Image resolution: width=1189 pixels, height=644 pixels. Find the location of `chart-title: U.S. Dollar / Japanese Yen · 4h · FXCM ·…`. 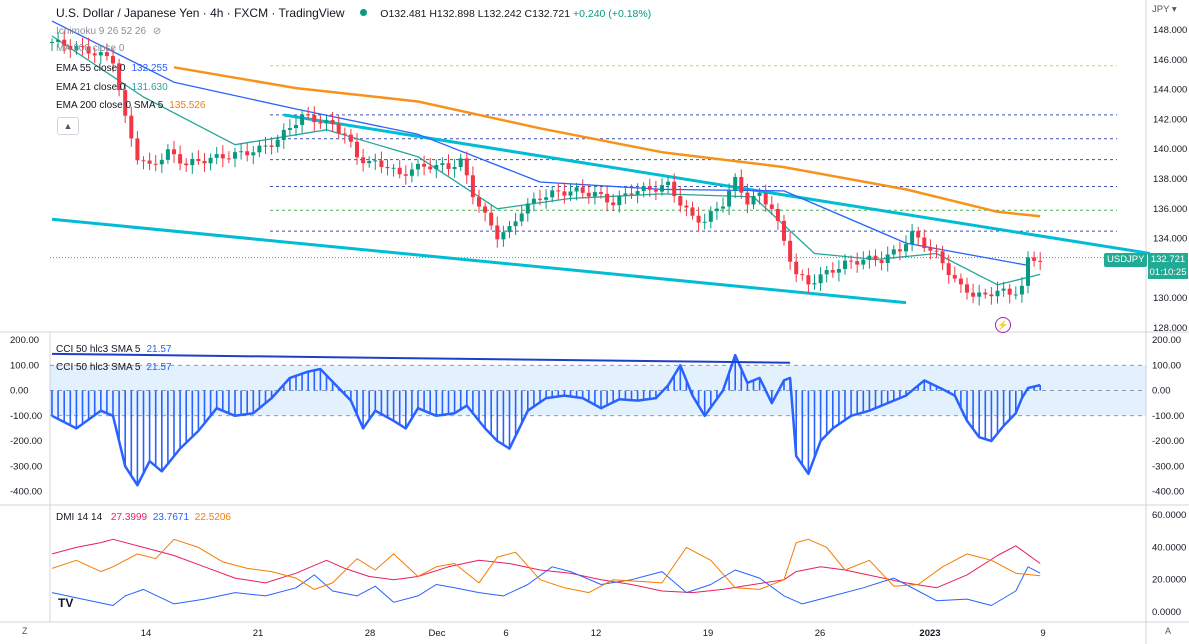

chart-title: U.S. Dollar / Japanese Yen · 4h · FXCM ·… is located at coordinates (200, 13).